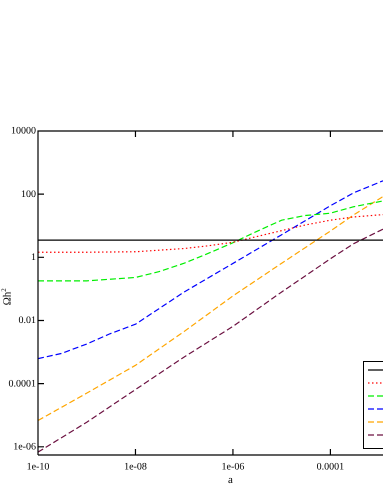 Image resolution: width=383 pixels, height=495 pixels. I want to click on x-tick-label: 0.0001, so click(330, 467).